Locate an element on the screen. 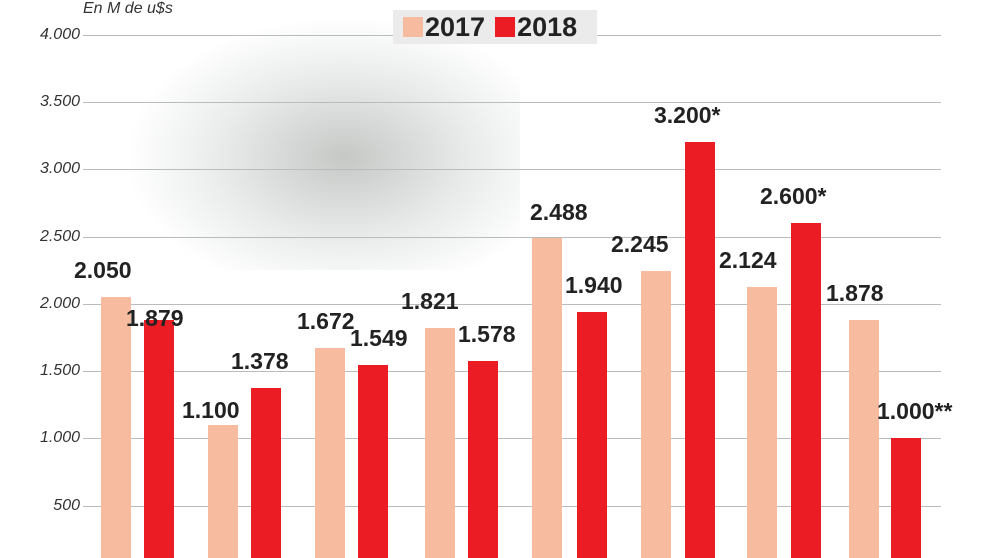 The image size is (992, 558). value-label-2018: 1.549 is located at coordinates (379, 338).